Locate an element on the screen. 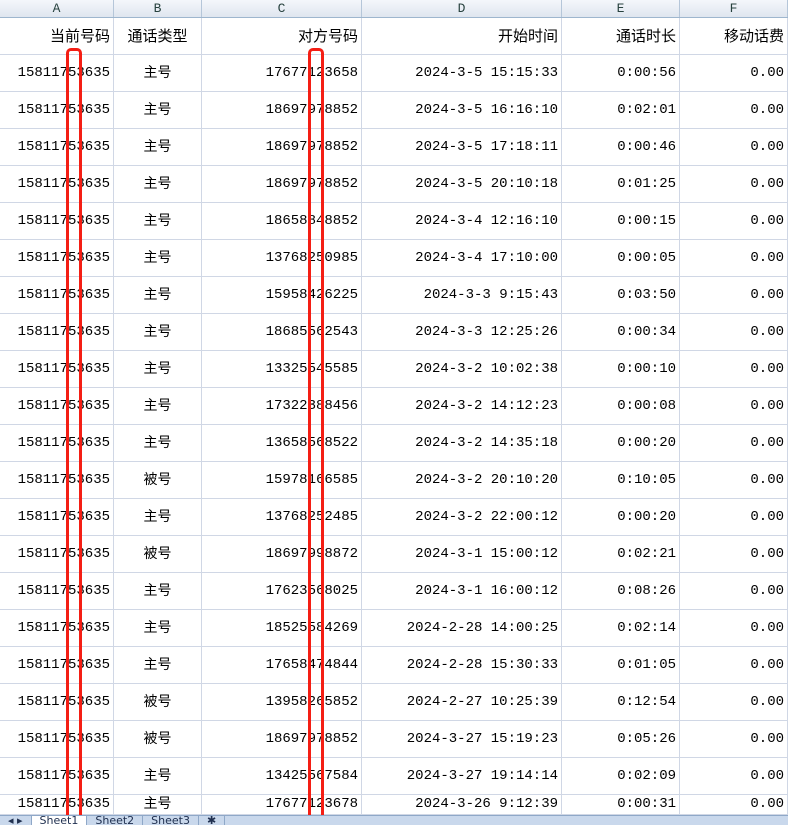 This screenshot has width=788, height=825. sheet-tab-1: Sheet1 is located at coordinates (59, 820).